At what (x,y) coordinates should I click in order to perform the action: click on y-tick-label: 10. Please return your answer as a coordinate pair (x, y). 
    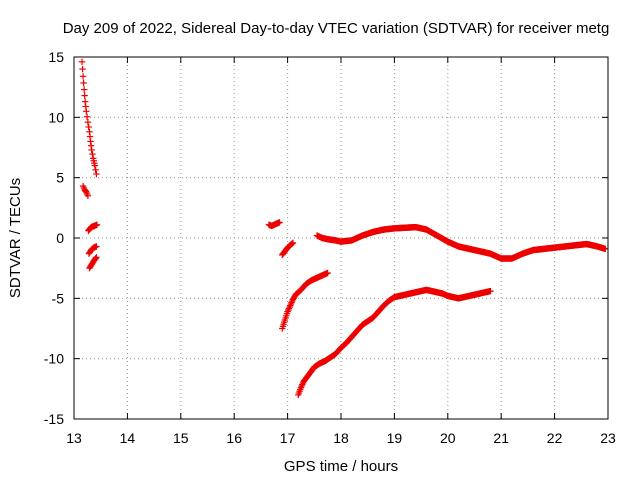
    Looking at the image, I should click on (56, 117).